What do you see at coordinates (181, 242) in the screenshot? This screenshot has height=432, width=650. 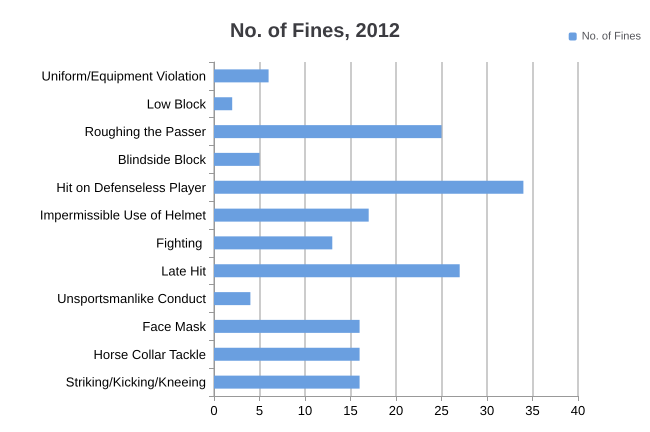 I see `y-tick-label: Fighting` at bounding box center [181, 242].